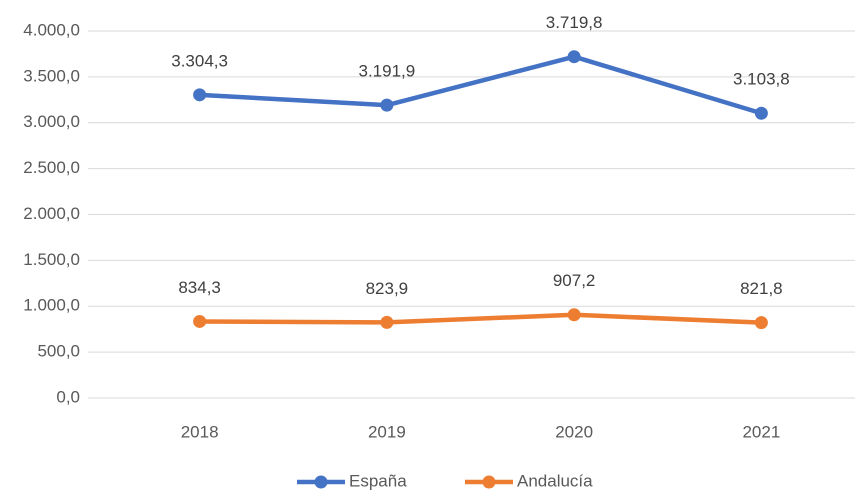 The width and height of the screenshot is (857, 493). Describe the element at coordinates (387, 431) in the screenshot. I see `x-tick-label: 2019` at that location.